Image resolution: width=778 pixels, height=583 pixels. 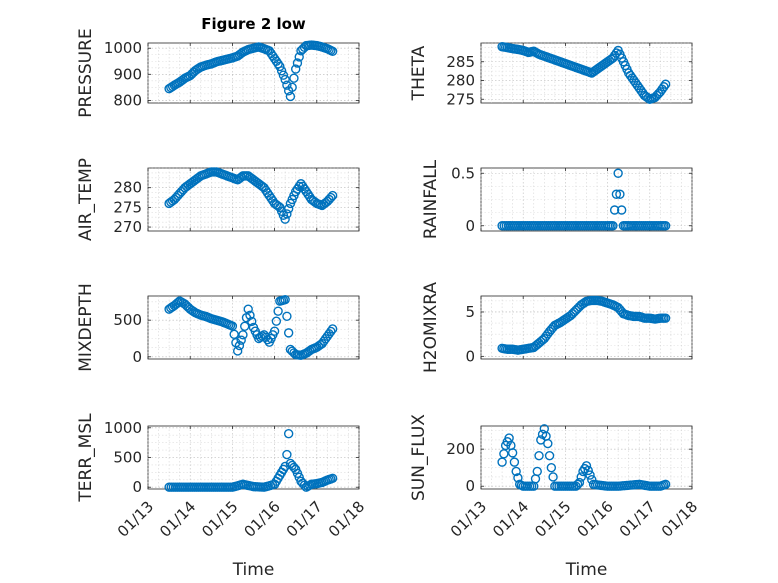 What do you see at coordinates (86, 199) in the screenshot?
I see `y-axis-label: AIR_TEMP` at bounding box center [86, 199].